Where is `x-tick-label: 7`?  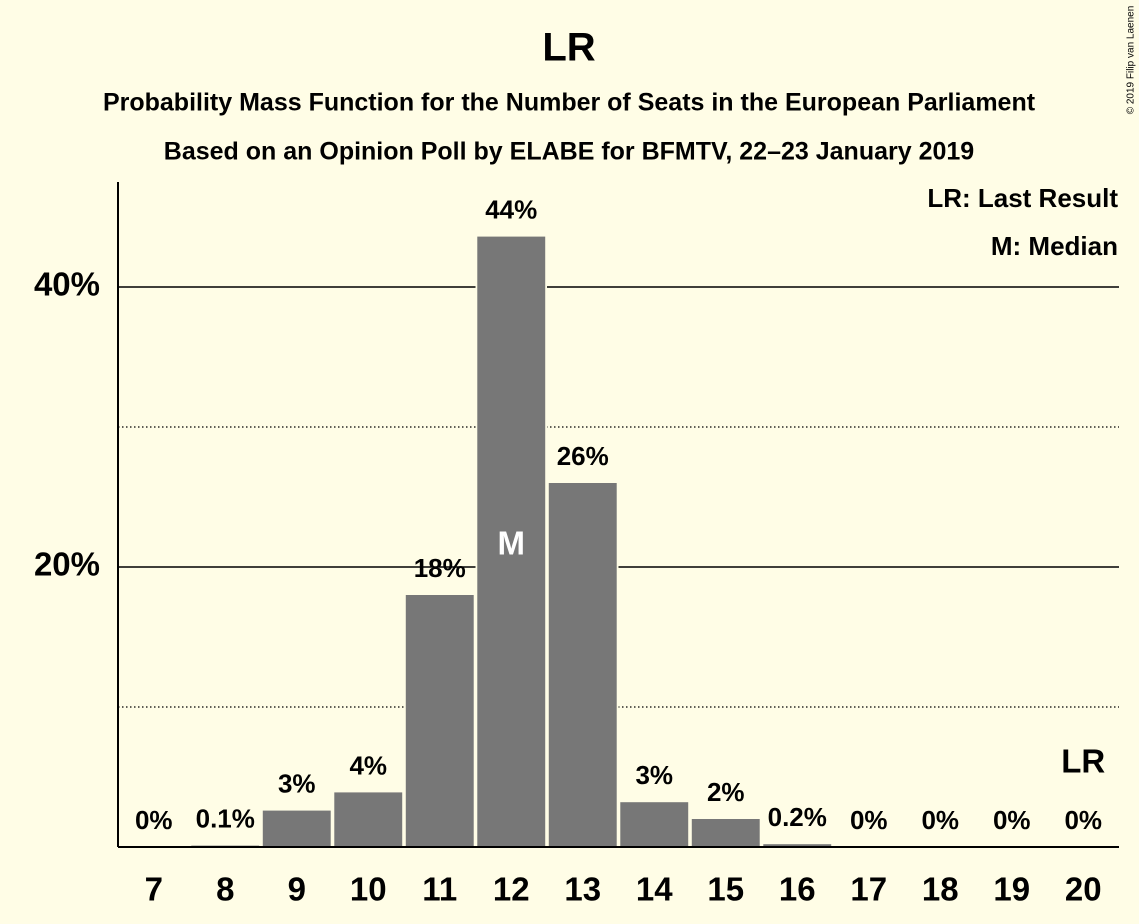 x-tick-label: 7 is located at coordinates (154, 889).